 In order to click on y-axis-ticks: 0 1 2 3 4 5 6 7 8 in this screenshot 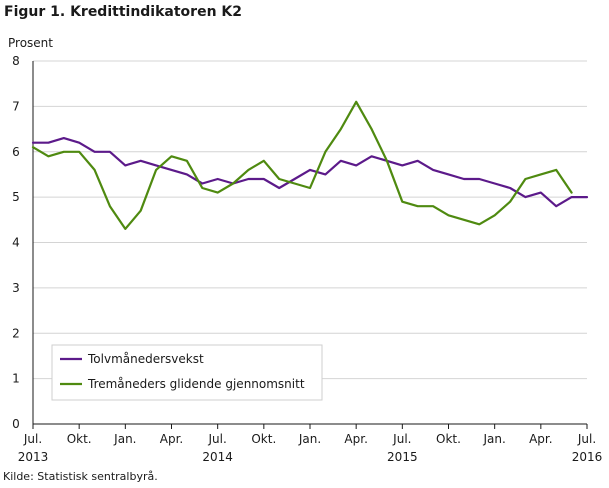, I will do `click(16, 242)`.